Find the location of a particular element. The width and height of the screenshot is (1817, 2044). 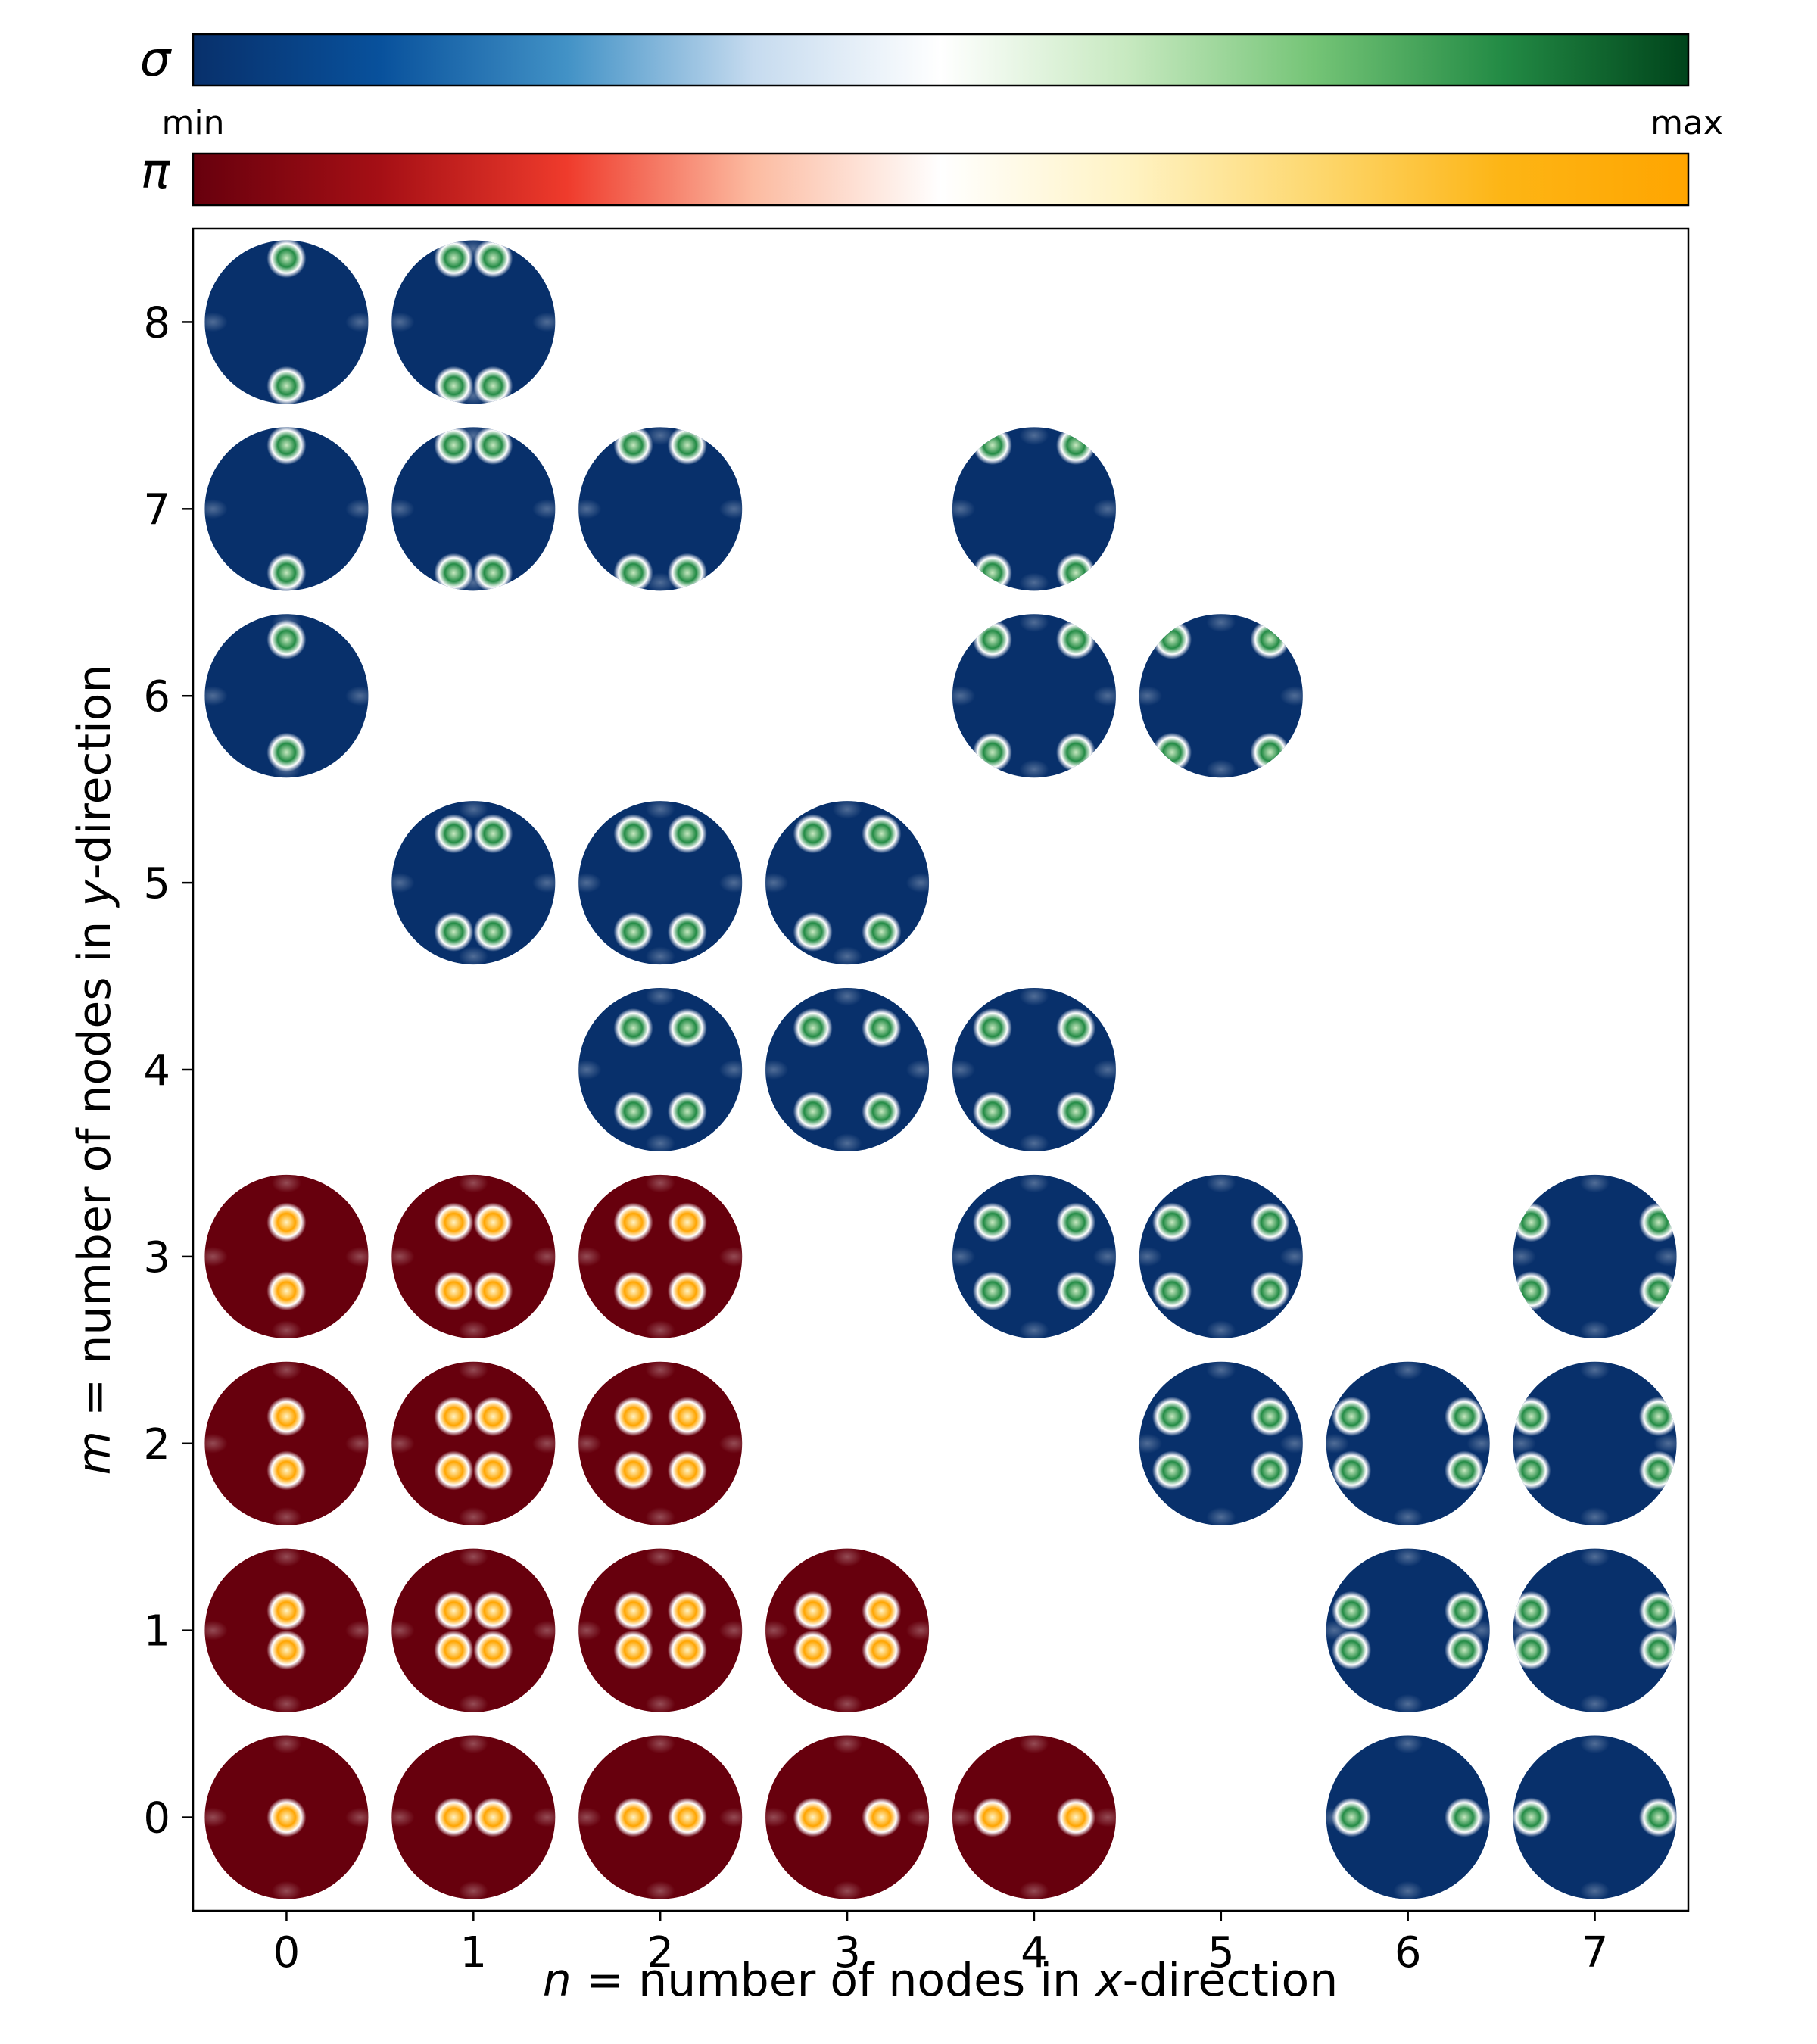

x-tick-label: 2 is located at coordinates (660, 1952).